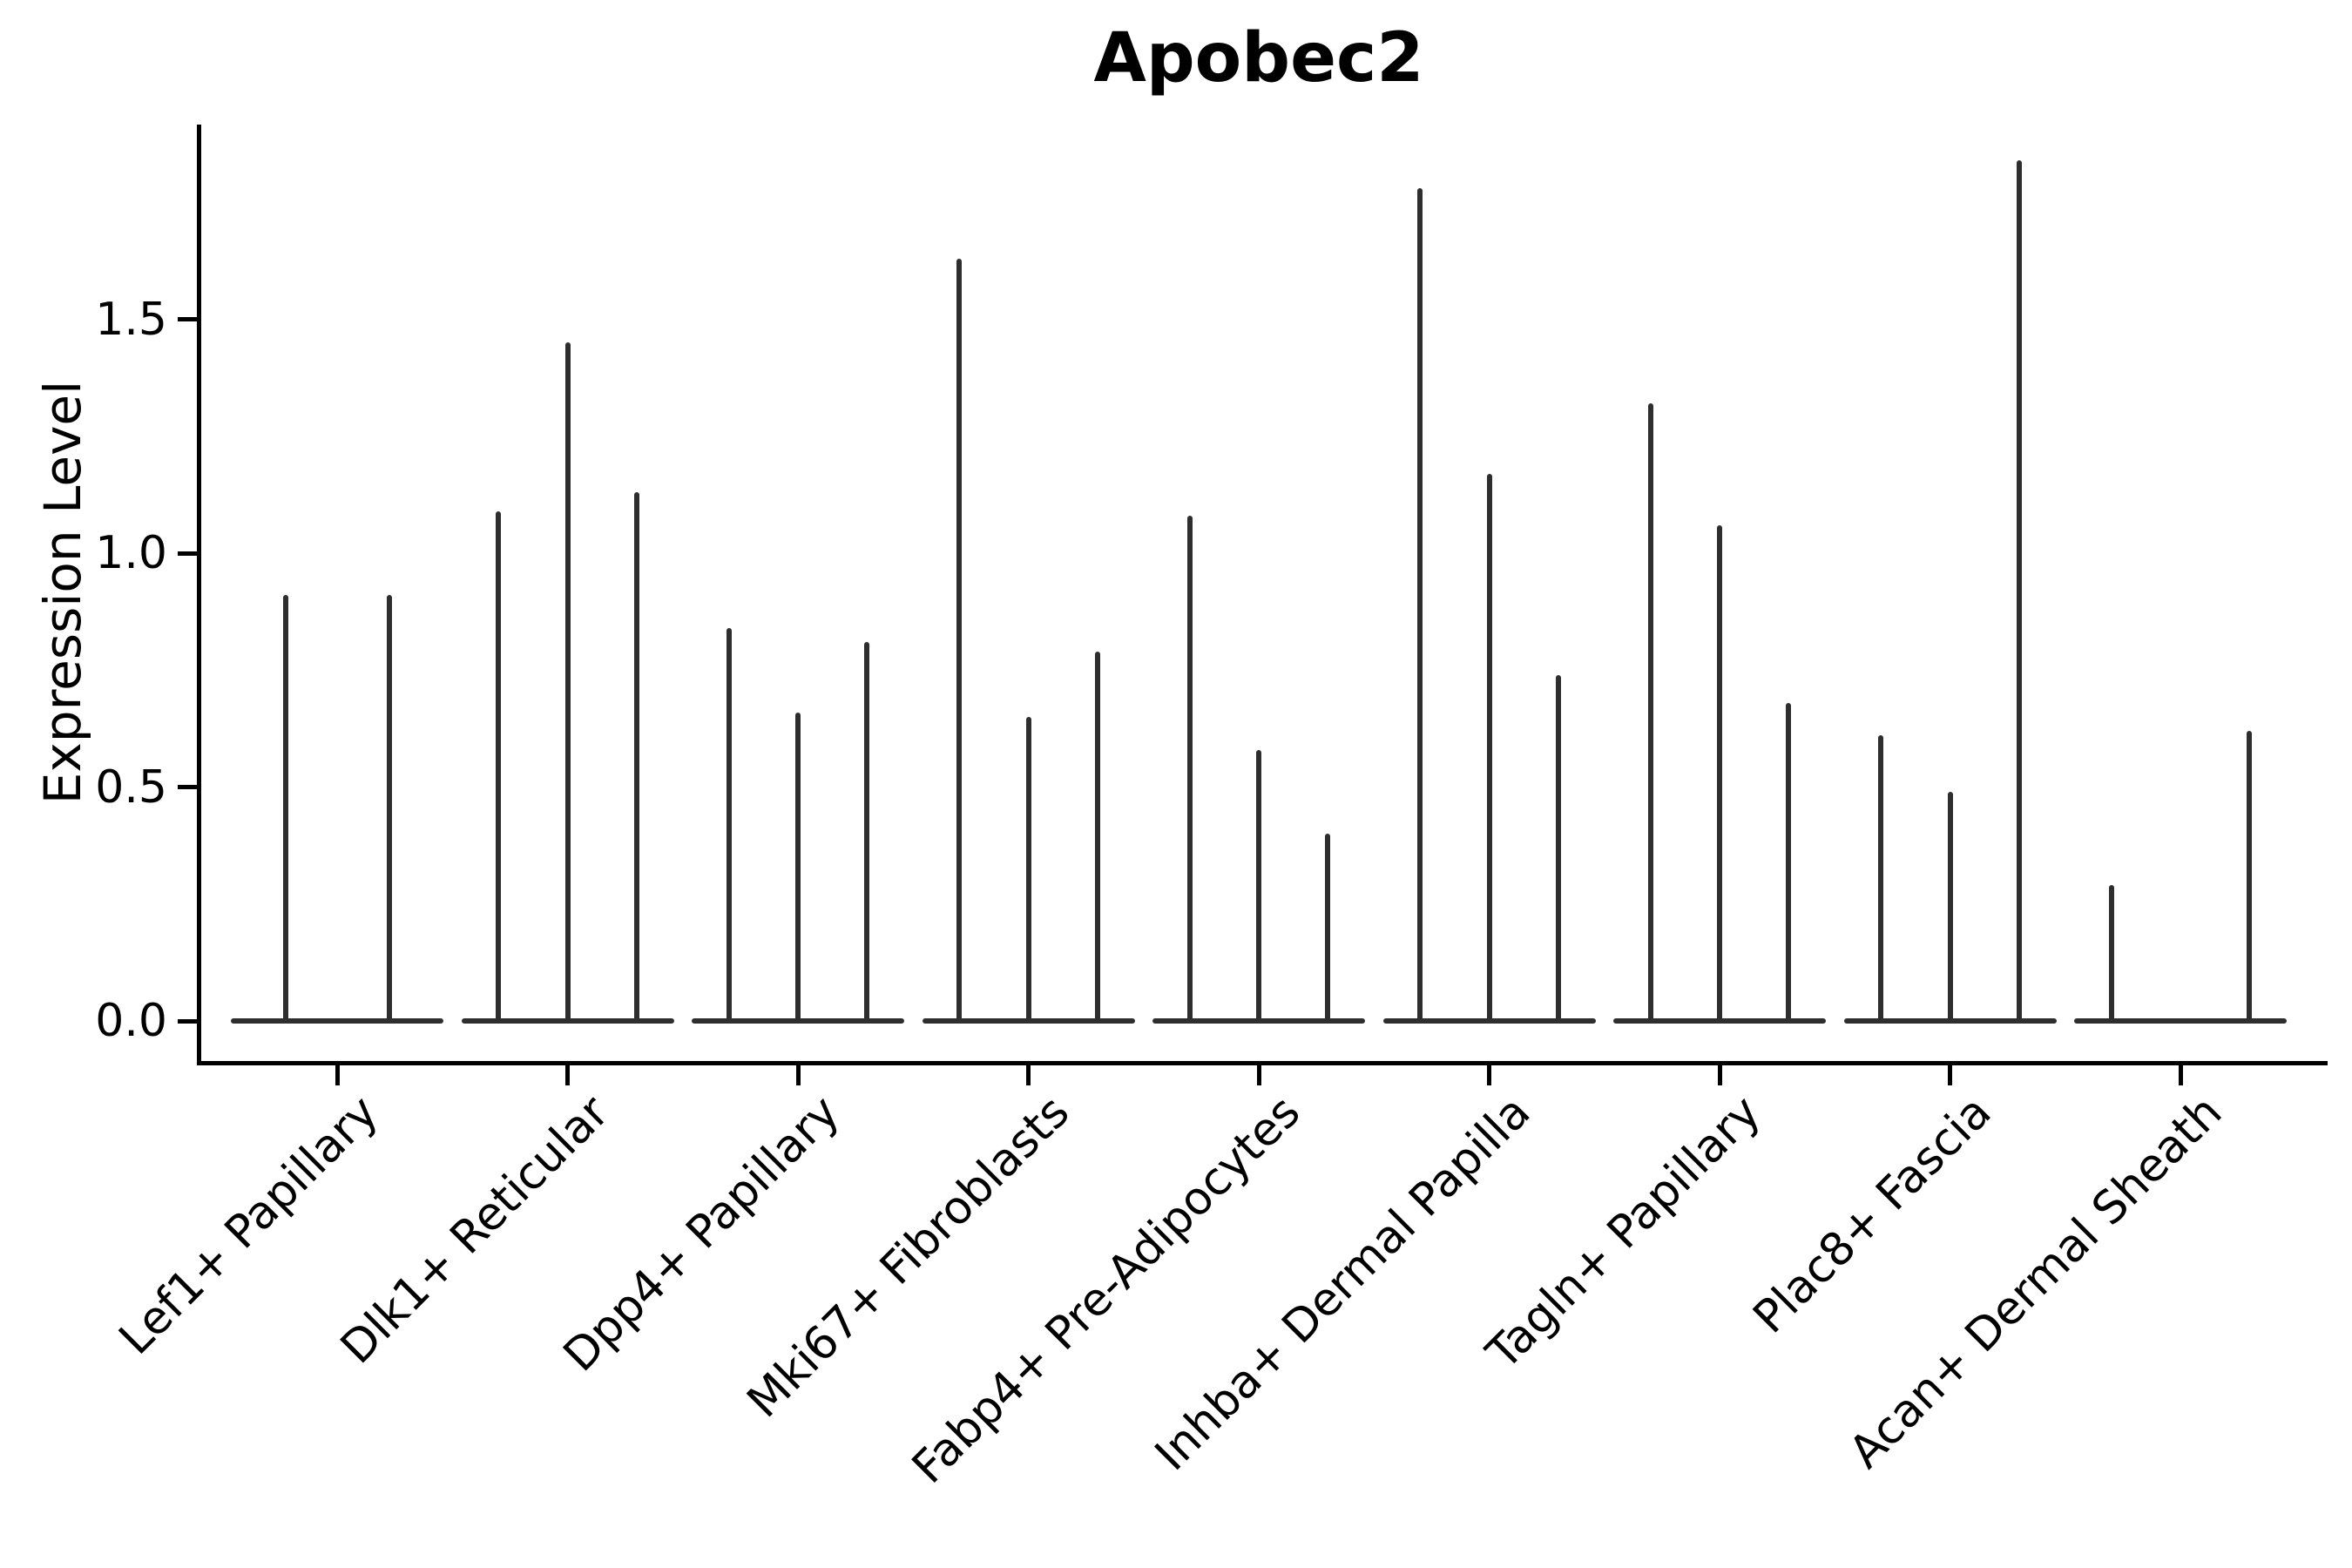  I want to click on x-tick-label: Inhba+ Dermal Papilla, so click(1343, 1283).